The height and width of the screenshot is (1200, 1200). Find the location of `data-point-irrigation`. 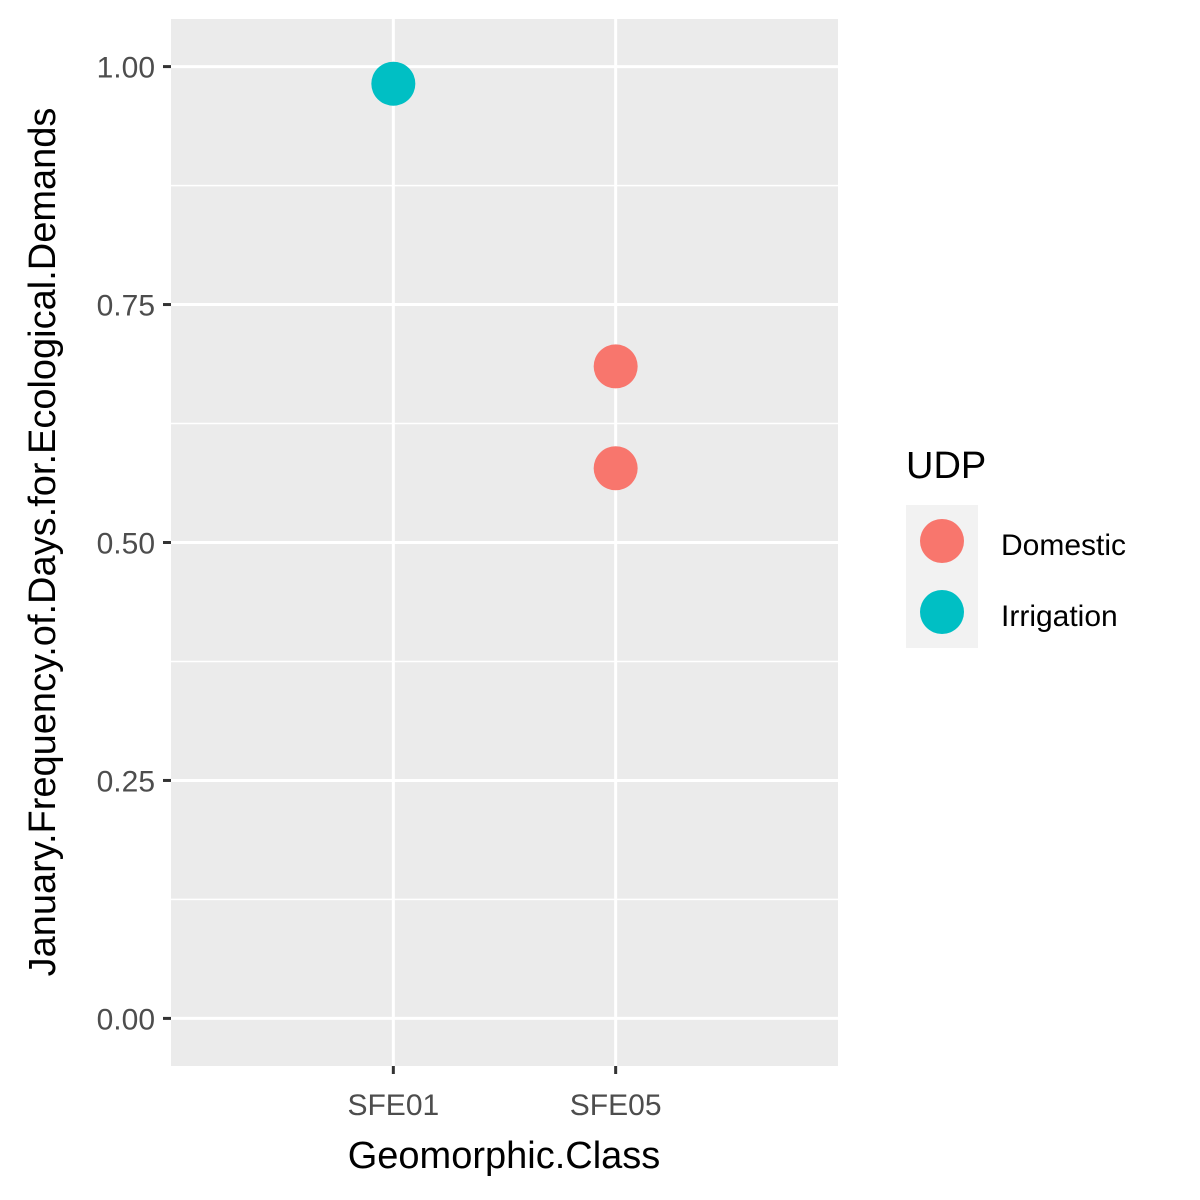

data-point-irrigation is located at coordinates (393, 83).